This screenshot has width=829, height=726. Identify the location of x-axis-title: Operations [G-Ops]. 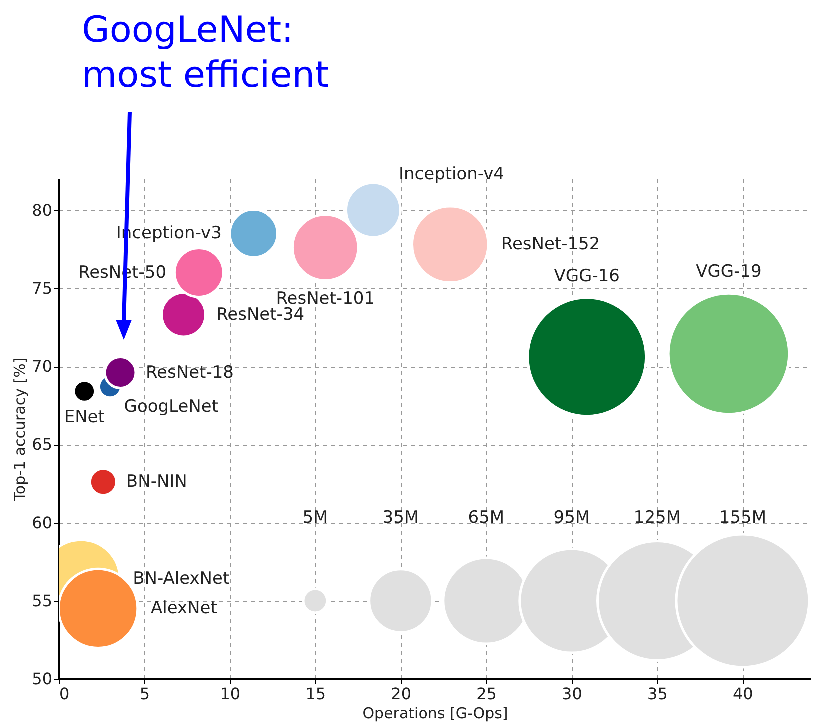
(435, 713).